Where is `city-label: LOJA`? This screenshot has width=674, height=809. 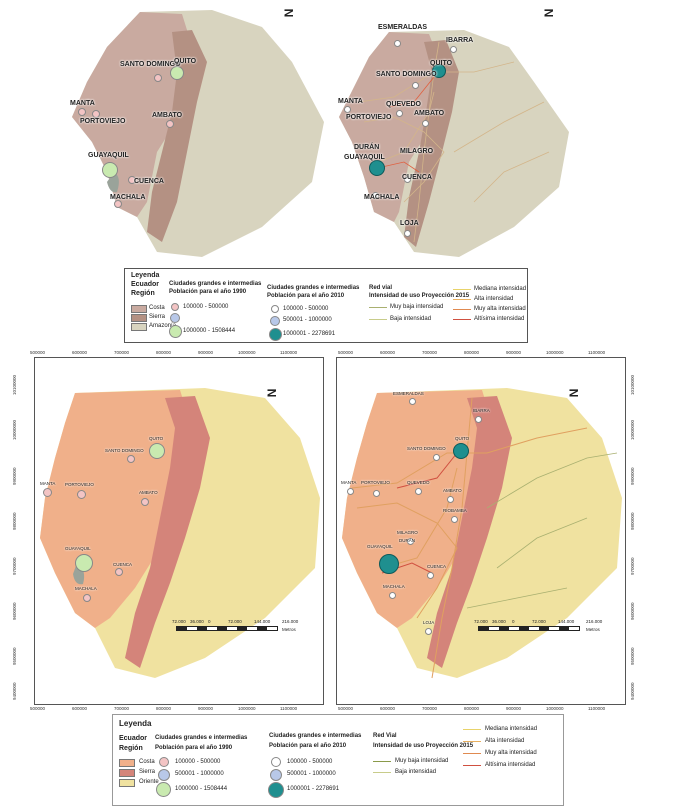
city-label: LOJA is located at coordinates (429, 622).